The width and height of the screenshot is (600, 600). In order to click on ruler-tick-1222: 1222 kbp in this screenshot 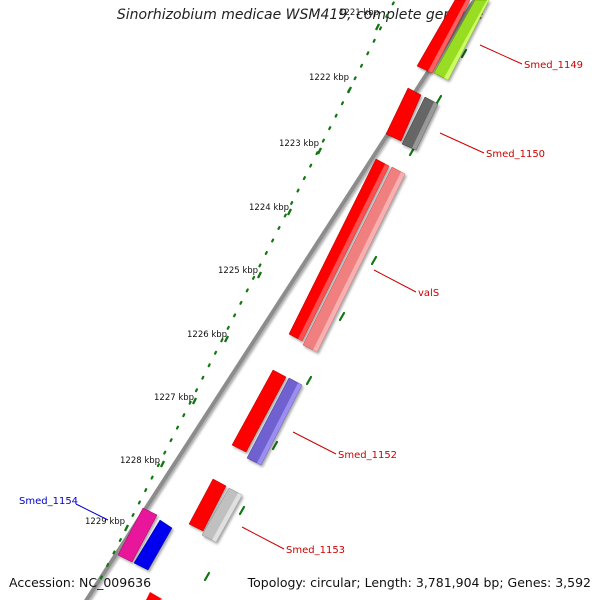, I will do `click(331, 83)`.